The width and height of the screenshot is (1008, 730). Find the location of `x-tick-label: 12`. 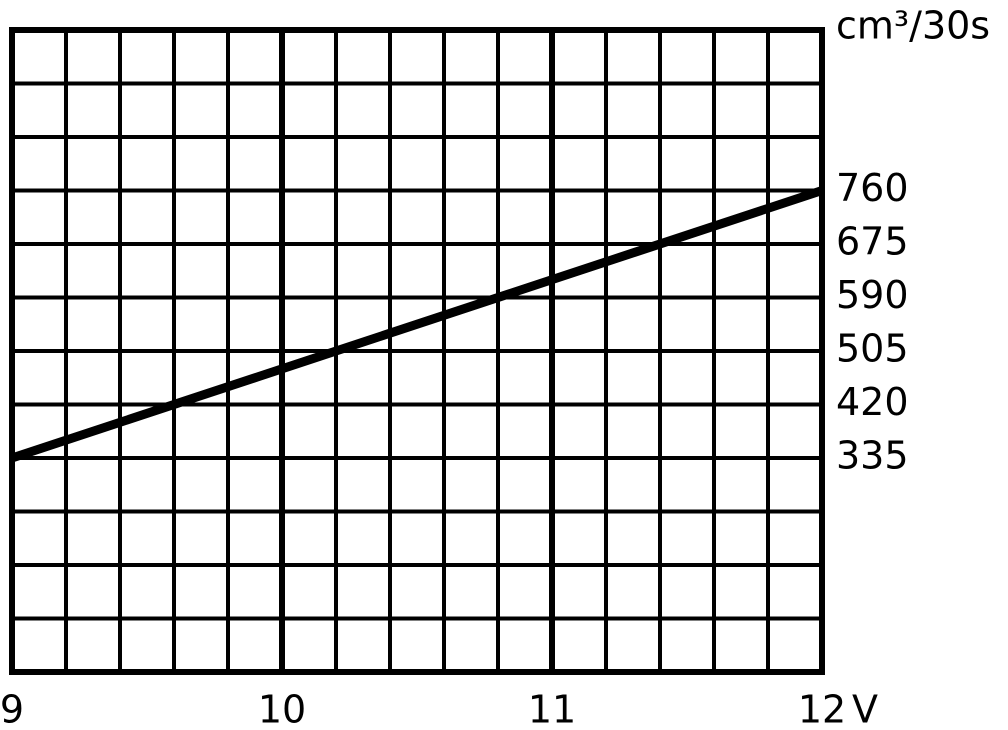

x-tick-label: 12 is located at coordinates (822, 709).